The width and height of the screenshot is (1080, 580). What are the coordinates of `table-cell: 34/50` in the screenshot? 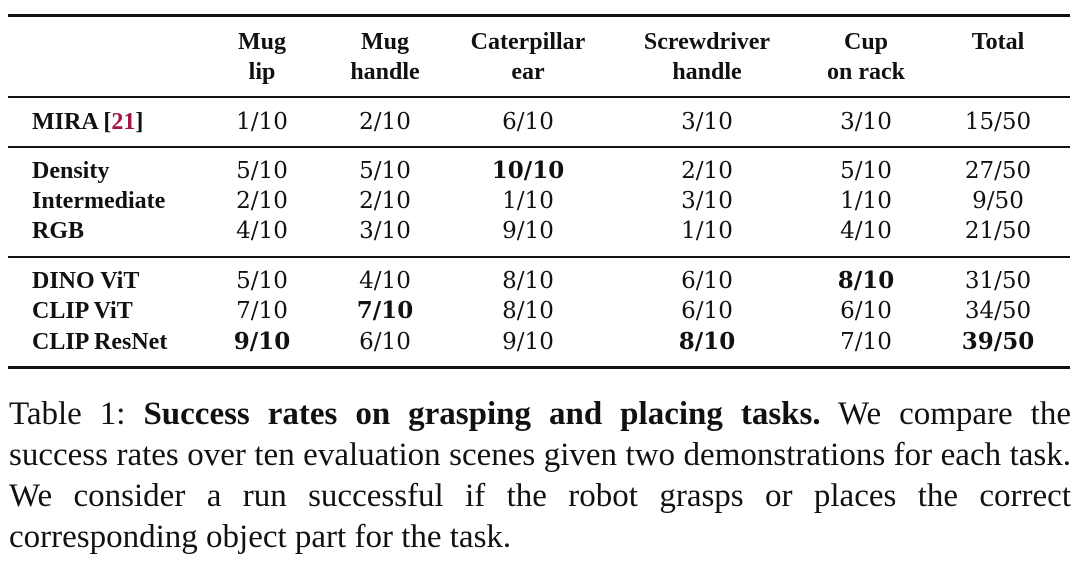 It's located at (998, 311).